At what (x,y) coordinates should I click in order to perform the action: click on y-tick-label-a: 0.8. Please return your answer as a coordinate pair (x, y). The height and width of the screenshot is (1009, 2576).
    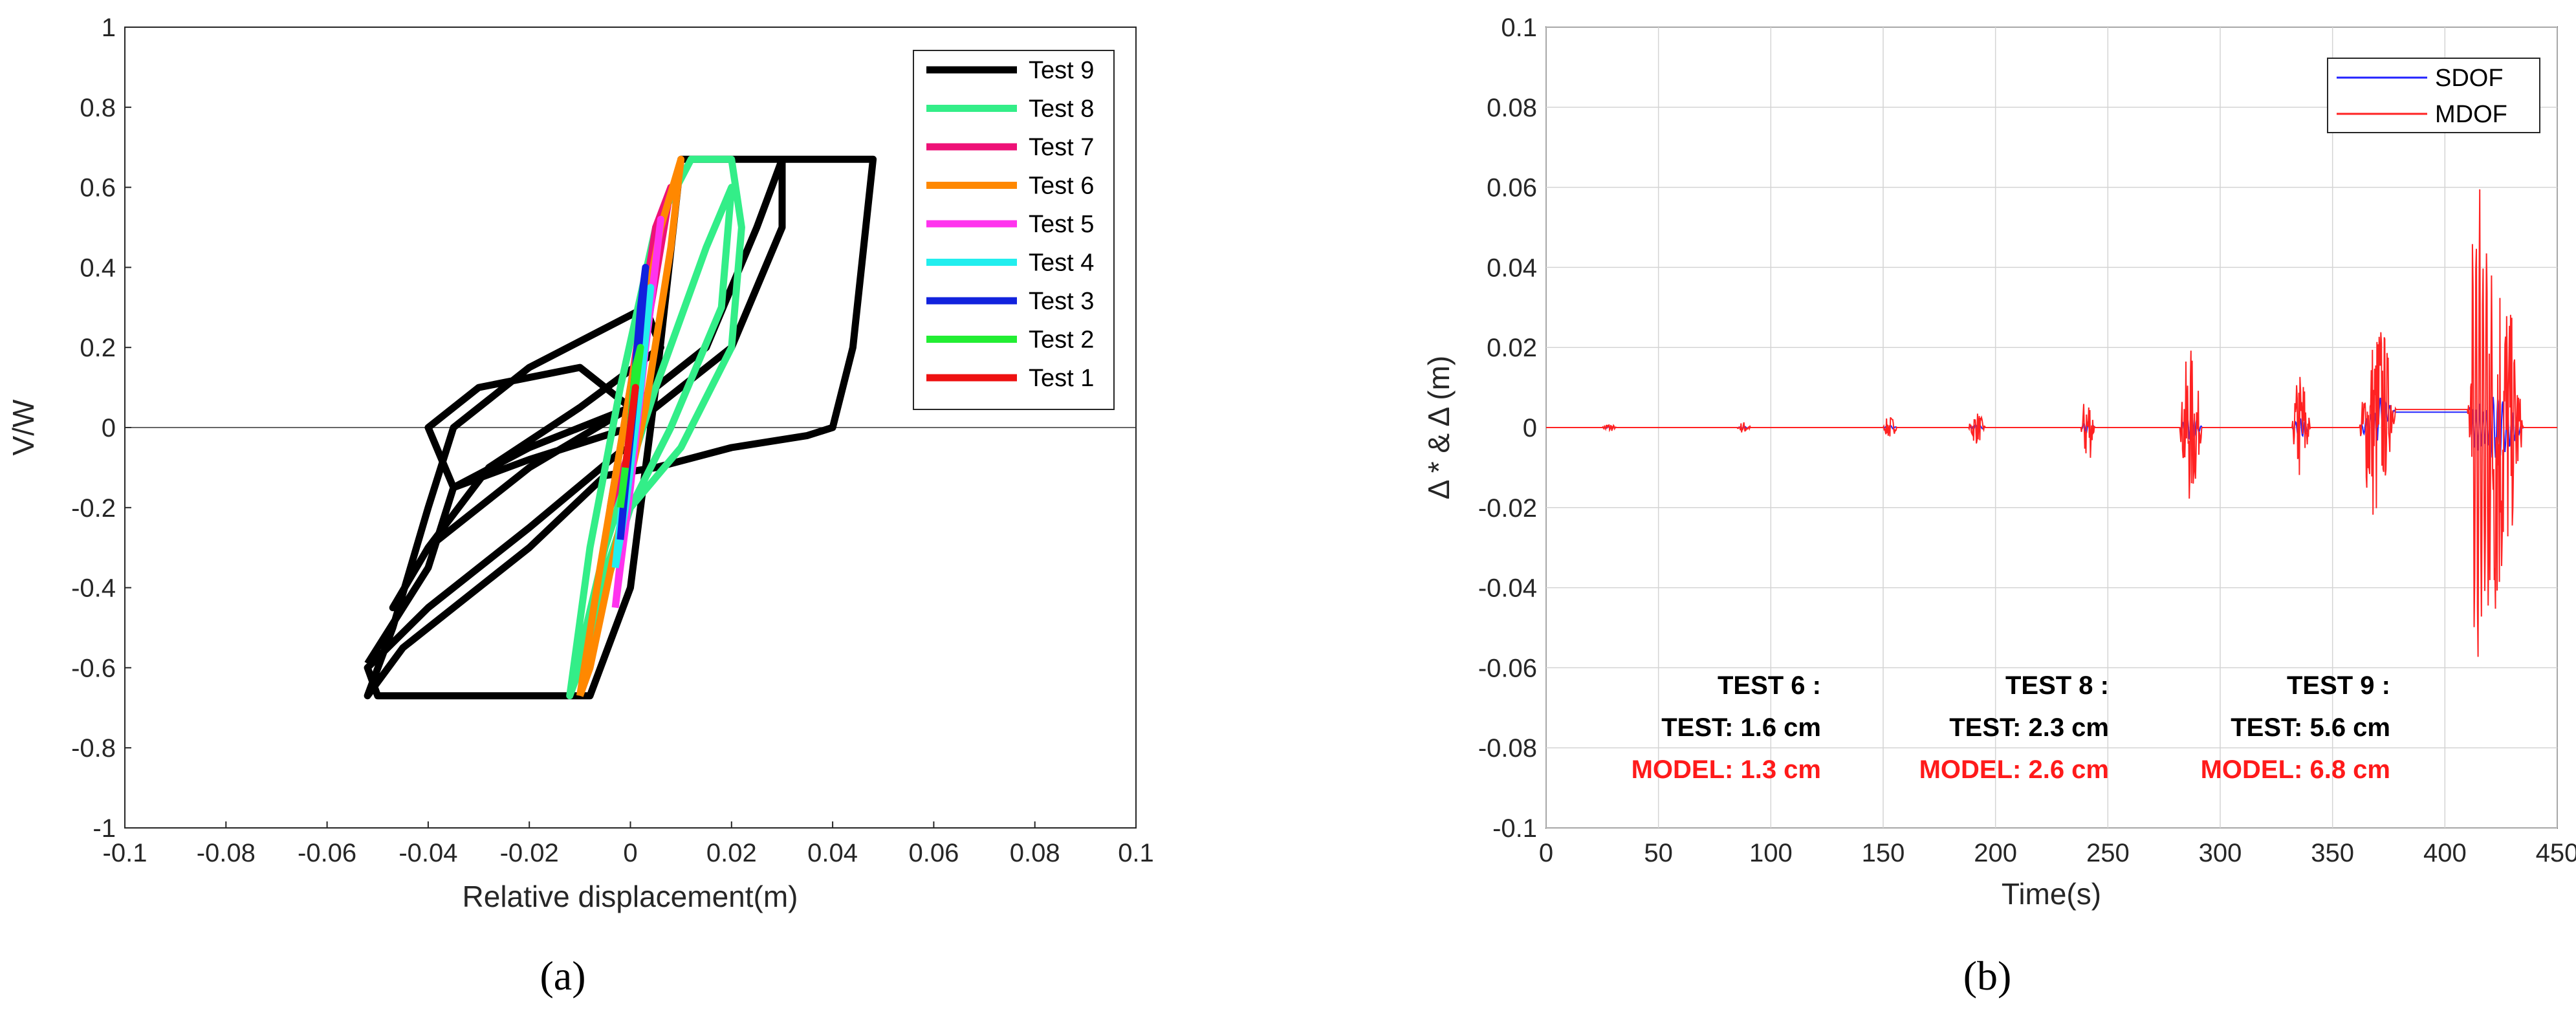
    Looking at the image, I should click on (98, 108).